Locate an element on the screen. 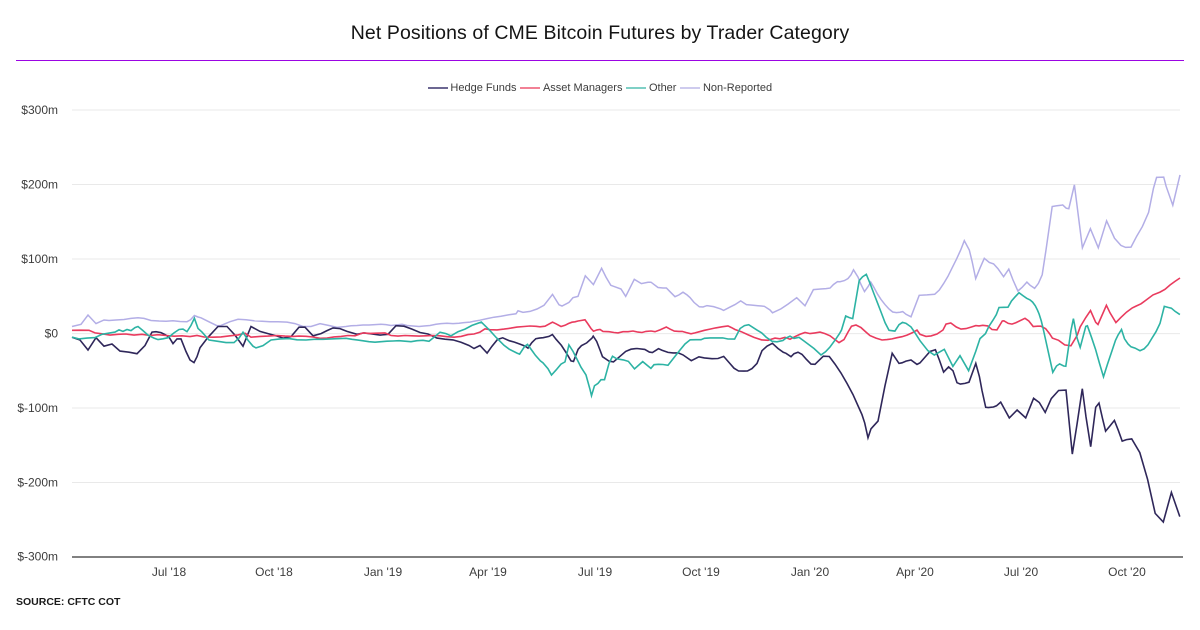 The image size is (1200, 630). svg-text: Jul '18 is located at coordinates (169, 572).